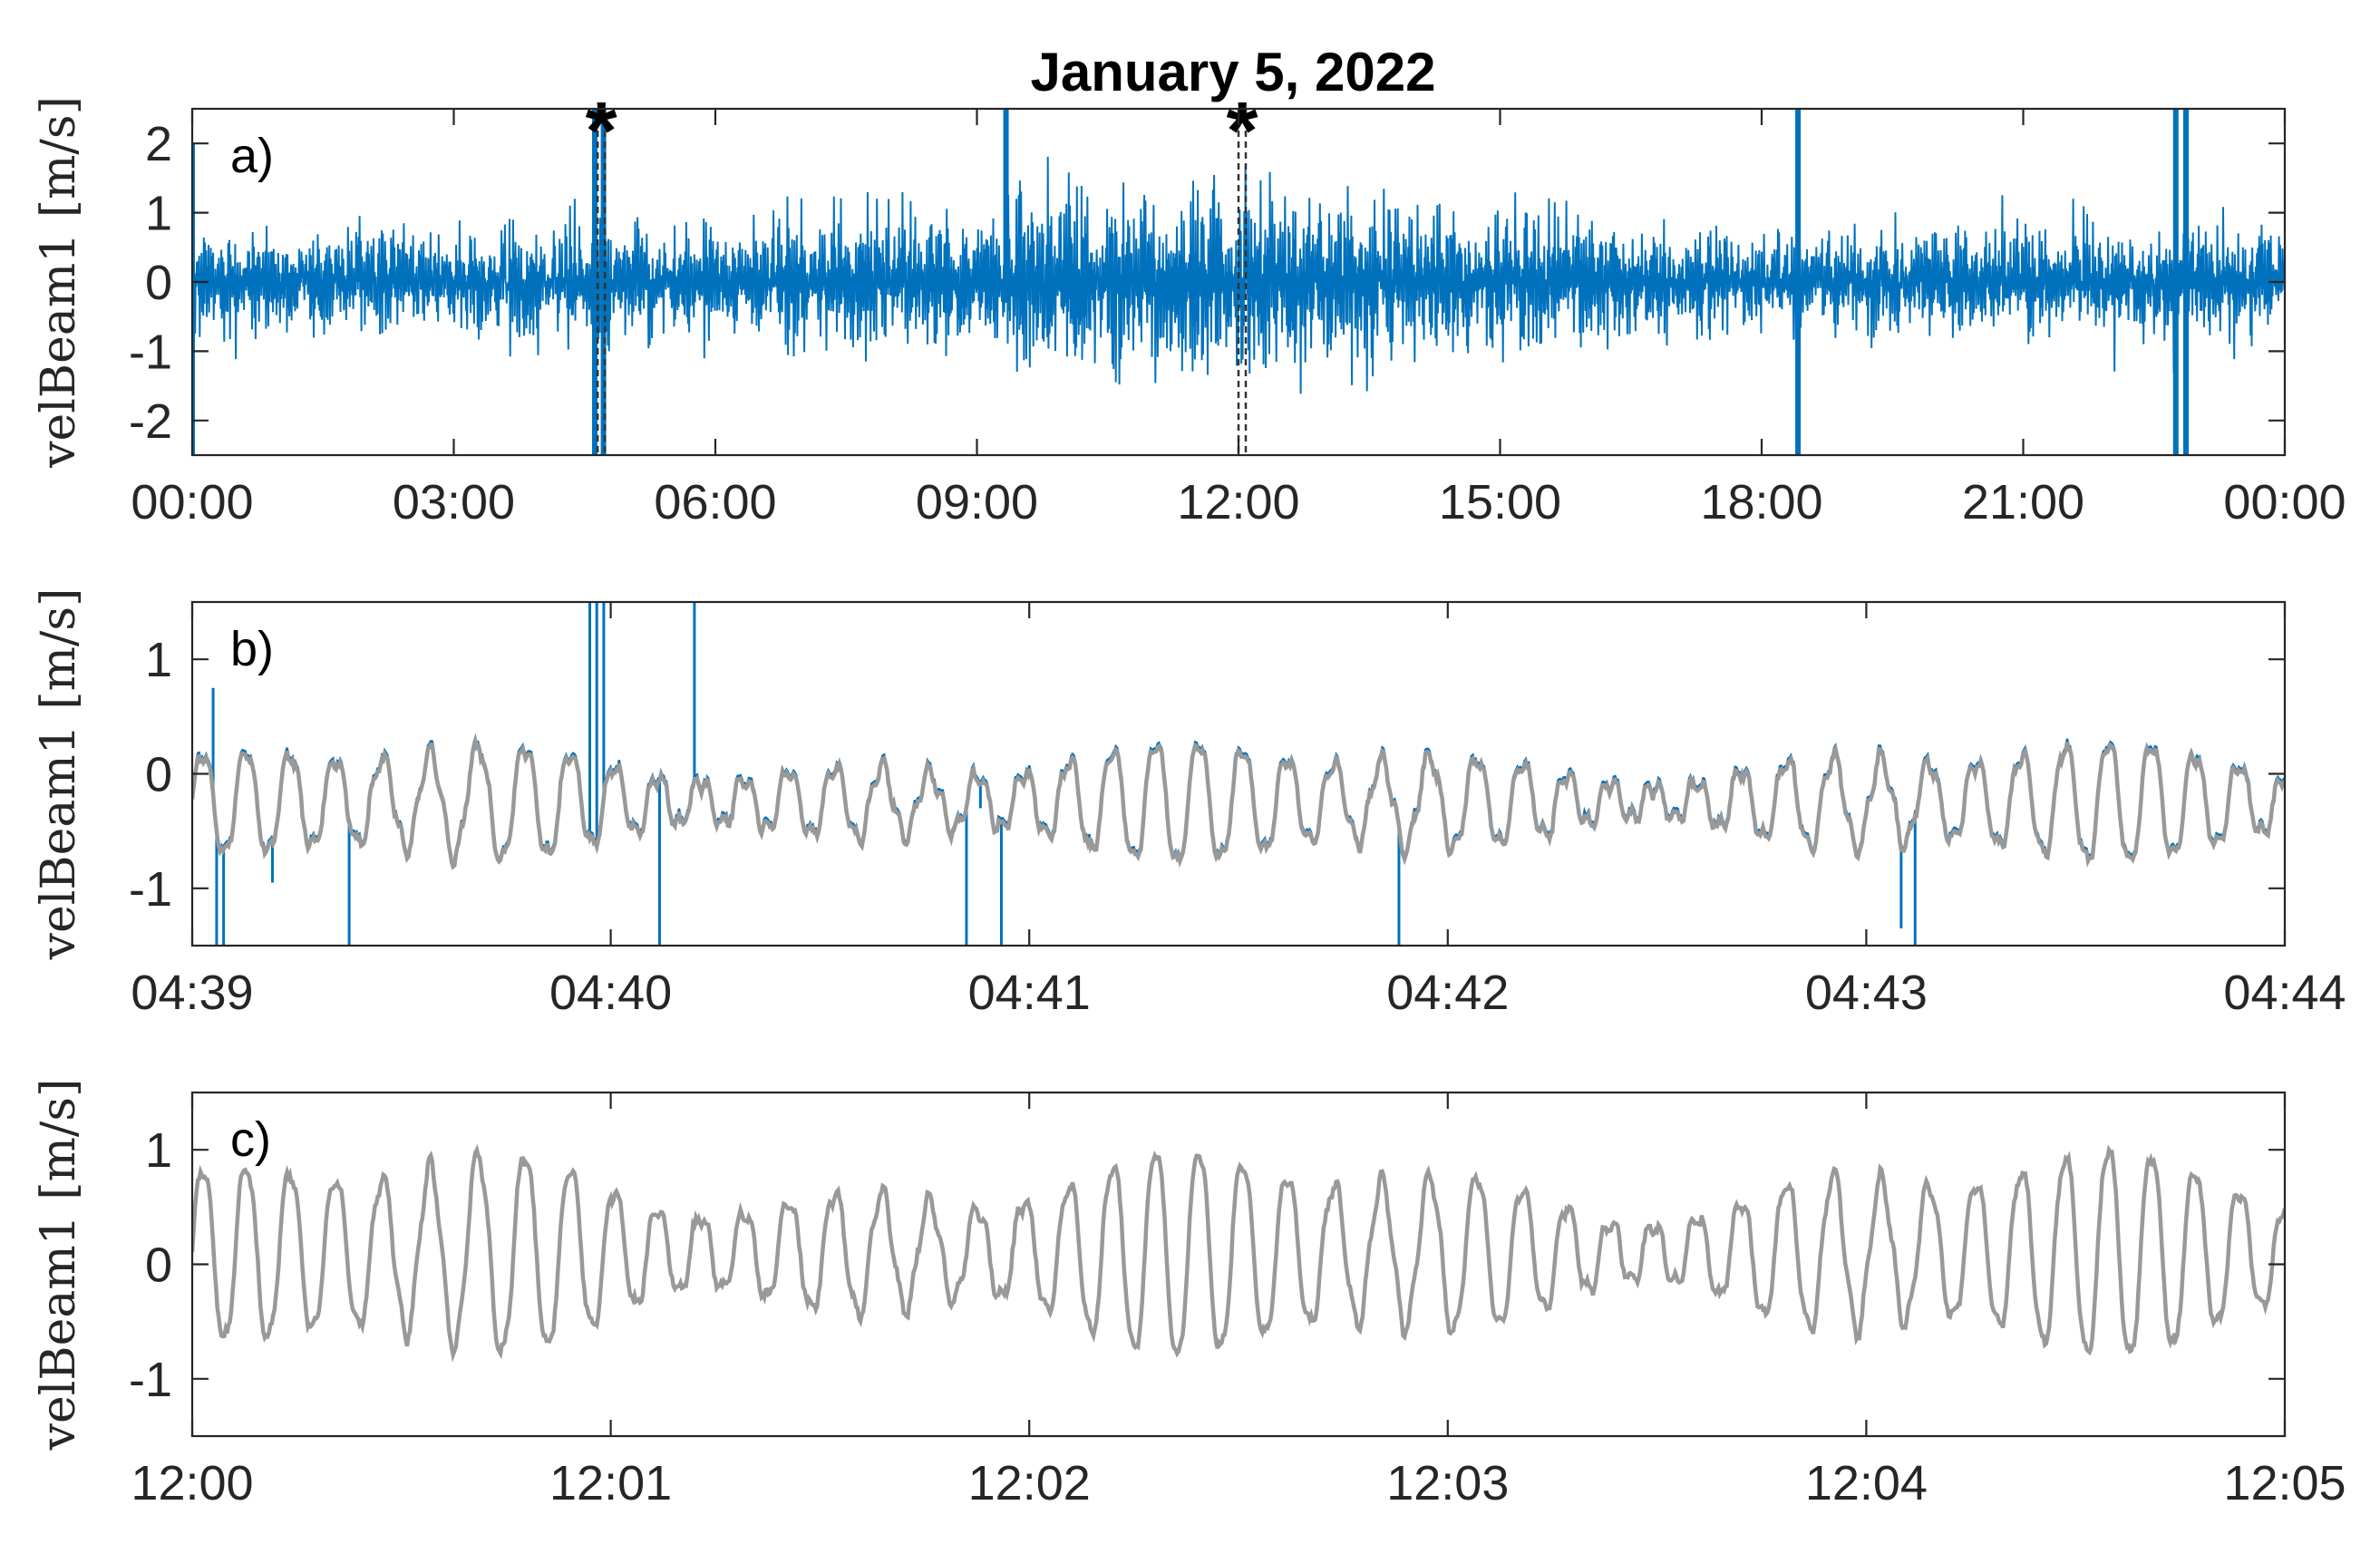  I want to click on xtick-label: 04:40, so click(610, 993).